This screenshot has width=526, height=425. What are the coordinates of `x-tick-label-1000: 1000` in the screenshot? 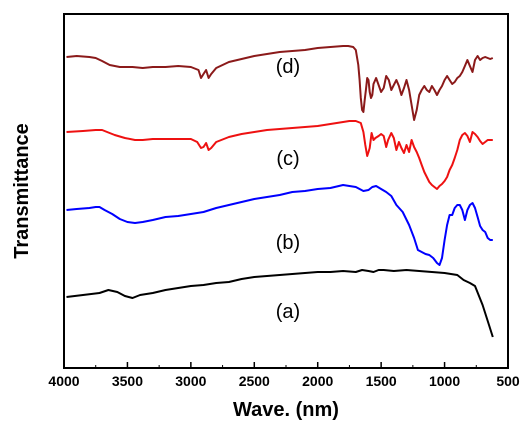 It's located at (444, 381).